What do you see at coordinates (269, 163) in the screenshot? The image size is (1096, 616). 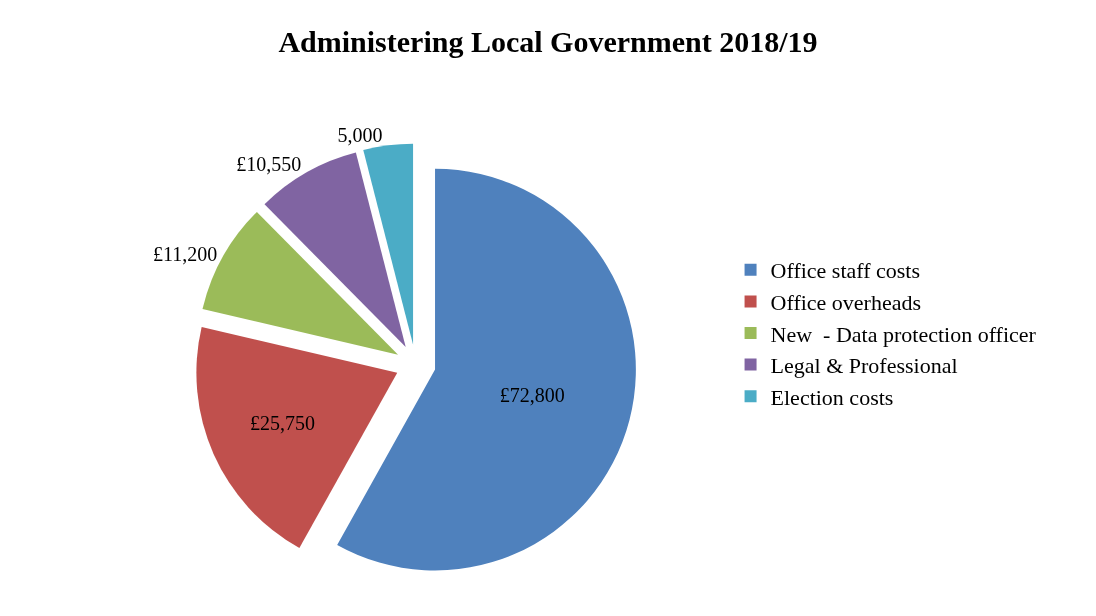 I see `data-label: £10,550` at bounding box center [269, 163].